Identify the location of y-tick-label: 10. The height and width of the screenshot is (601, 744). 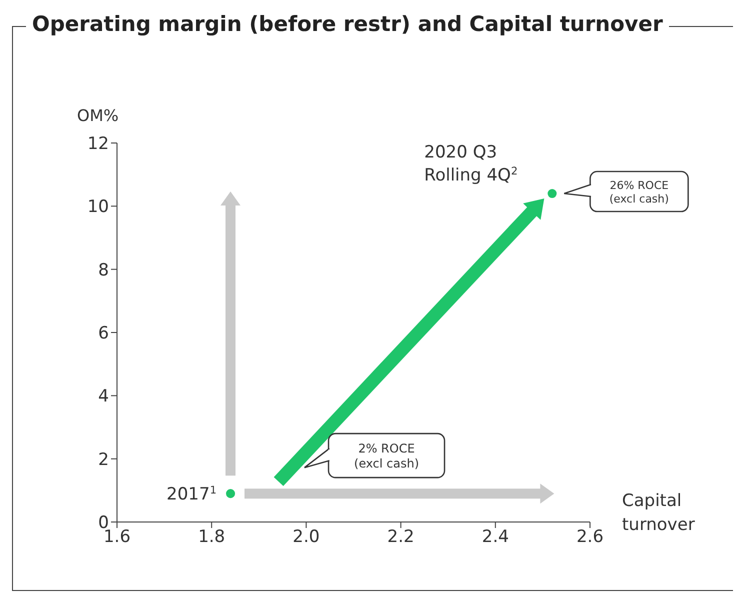
(98, 207).